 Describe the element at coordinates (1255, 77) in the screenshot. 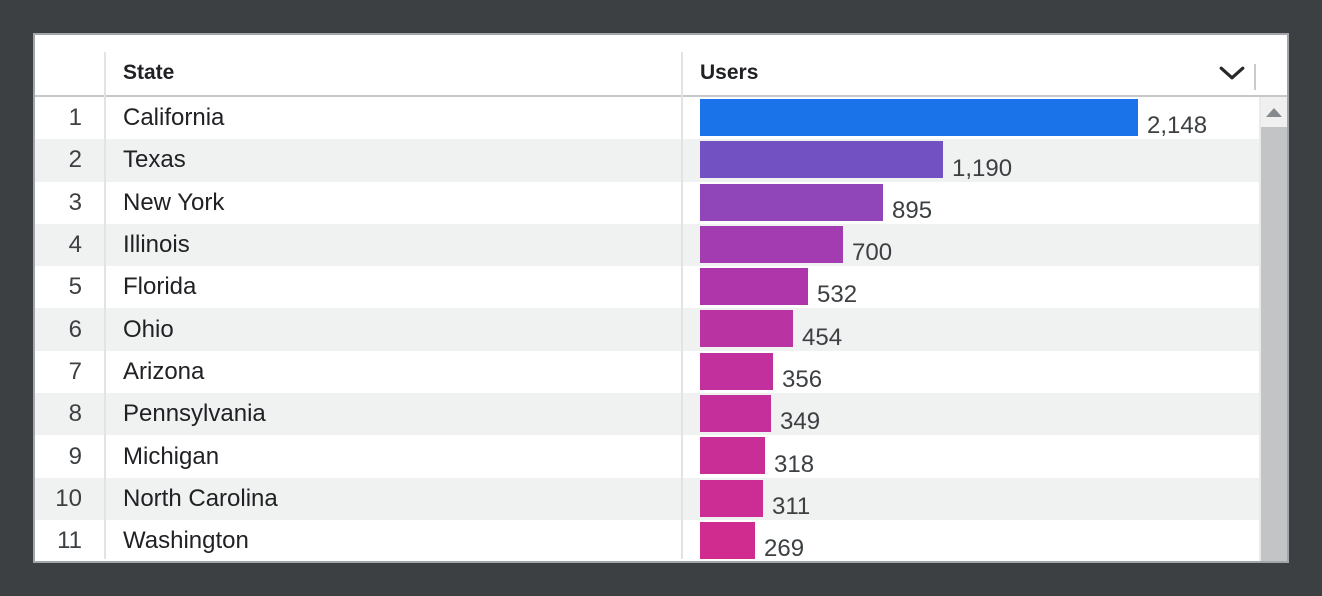

I see `header-divider` at that location.